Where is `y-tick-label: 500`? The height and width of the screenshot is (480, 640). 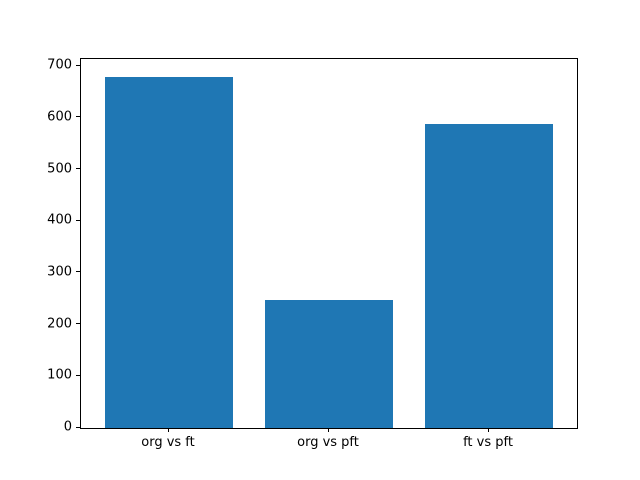 y-tick-label: 500 is located at coordinates (59, 169).